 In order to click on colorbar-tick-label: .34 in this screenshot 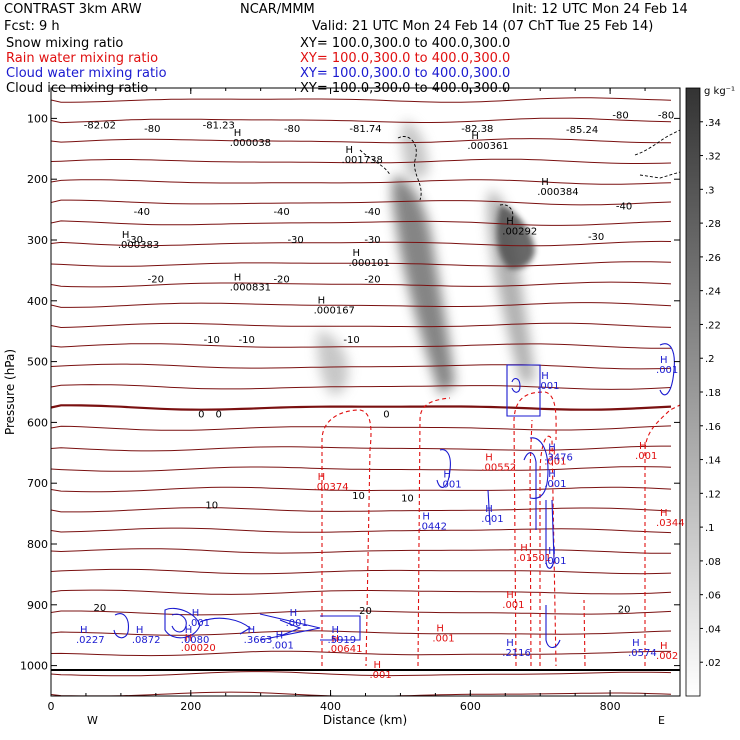, I will do `click(713, 123)`.